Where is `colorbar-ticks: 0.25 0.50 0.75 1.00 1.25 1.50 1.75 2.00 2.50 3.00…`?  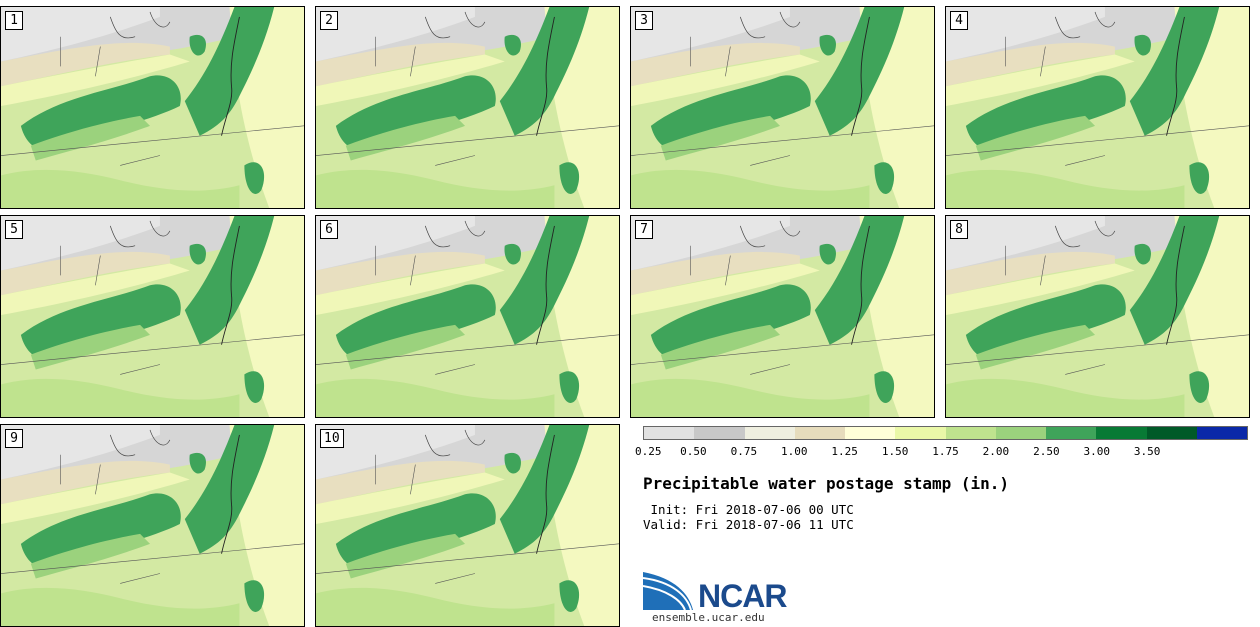 colorbar-ticks: 0.25 0.50 0.75 1.00 1.25 1.50 1.75 2.00 2.50 3.00… is located at coordinates (941, 452).